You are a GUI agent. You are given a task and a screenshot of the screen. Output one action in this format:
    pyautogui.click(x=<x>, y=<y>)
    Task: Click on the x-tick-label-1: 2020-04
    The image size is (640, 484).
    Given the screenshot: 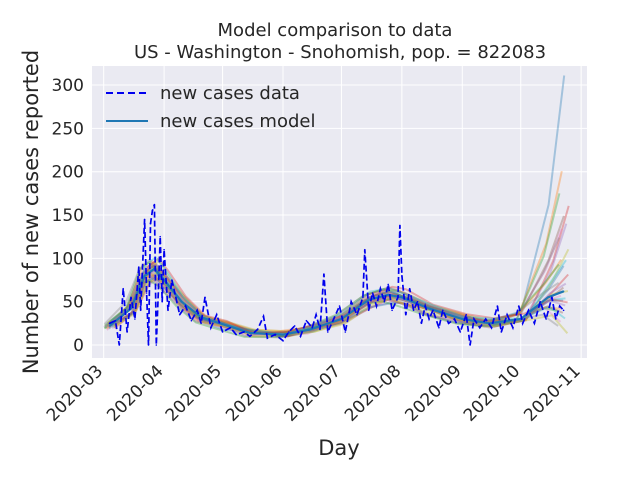 What is the action you would take?
    pyautogui.click(x=135, y=393)
    